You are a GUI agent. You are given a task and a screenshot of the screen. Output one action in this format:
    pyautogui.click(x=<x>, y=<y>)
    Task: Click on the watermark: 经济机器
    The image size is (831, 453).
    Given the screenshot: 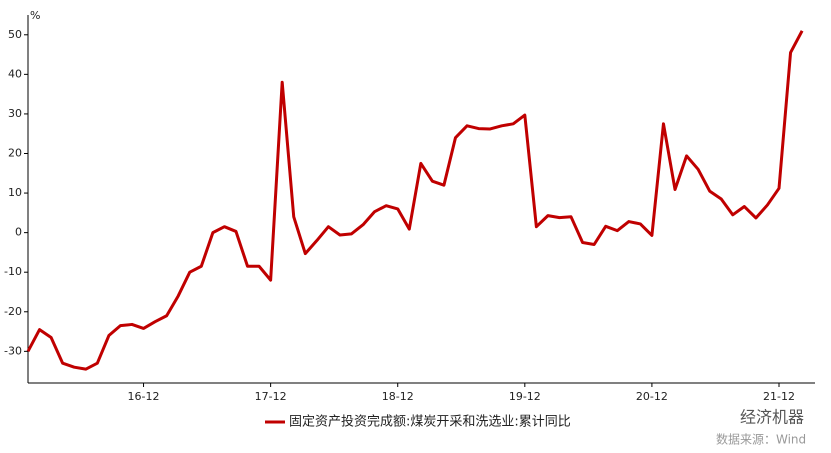 What is the action you would take?
    pyautogui.click(x=772, y=417)
    